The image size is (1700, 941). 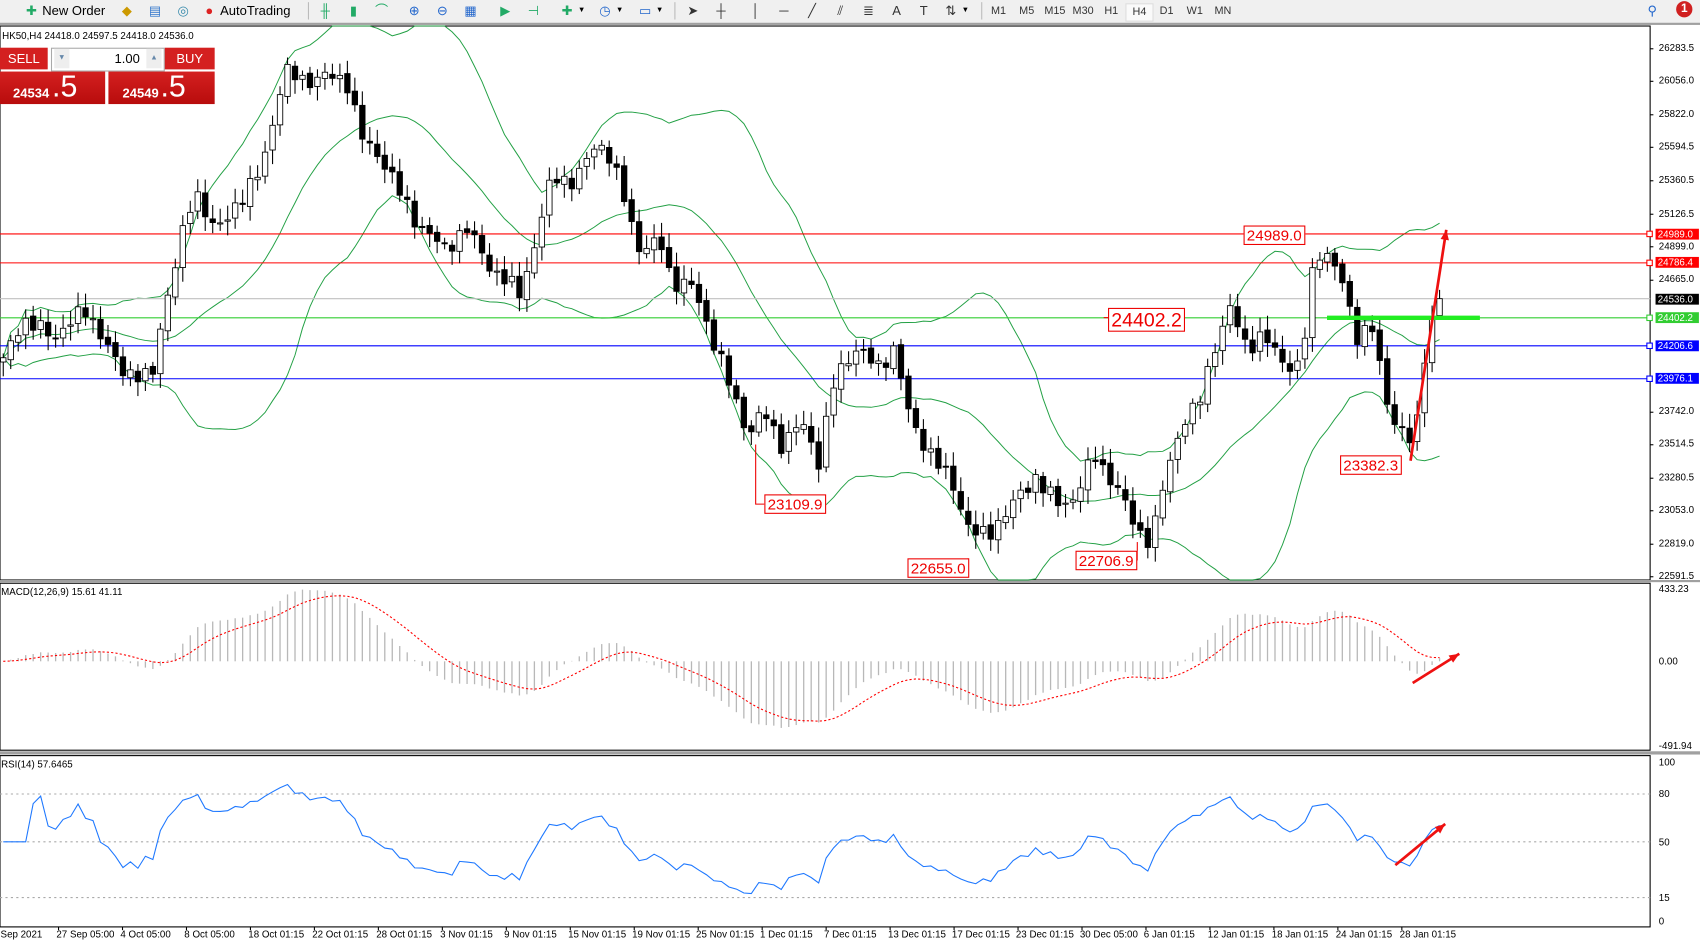 What do you see at coordinates (1194, 11) in the screenshot?
I see `period-w1: W1` at bounding box center [1194, 11].